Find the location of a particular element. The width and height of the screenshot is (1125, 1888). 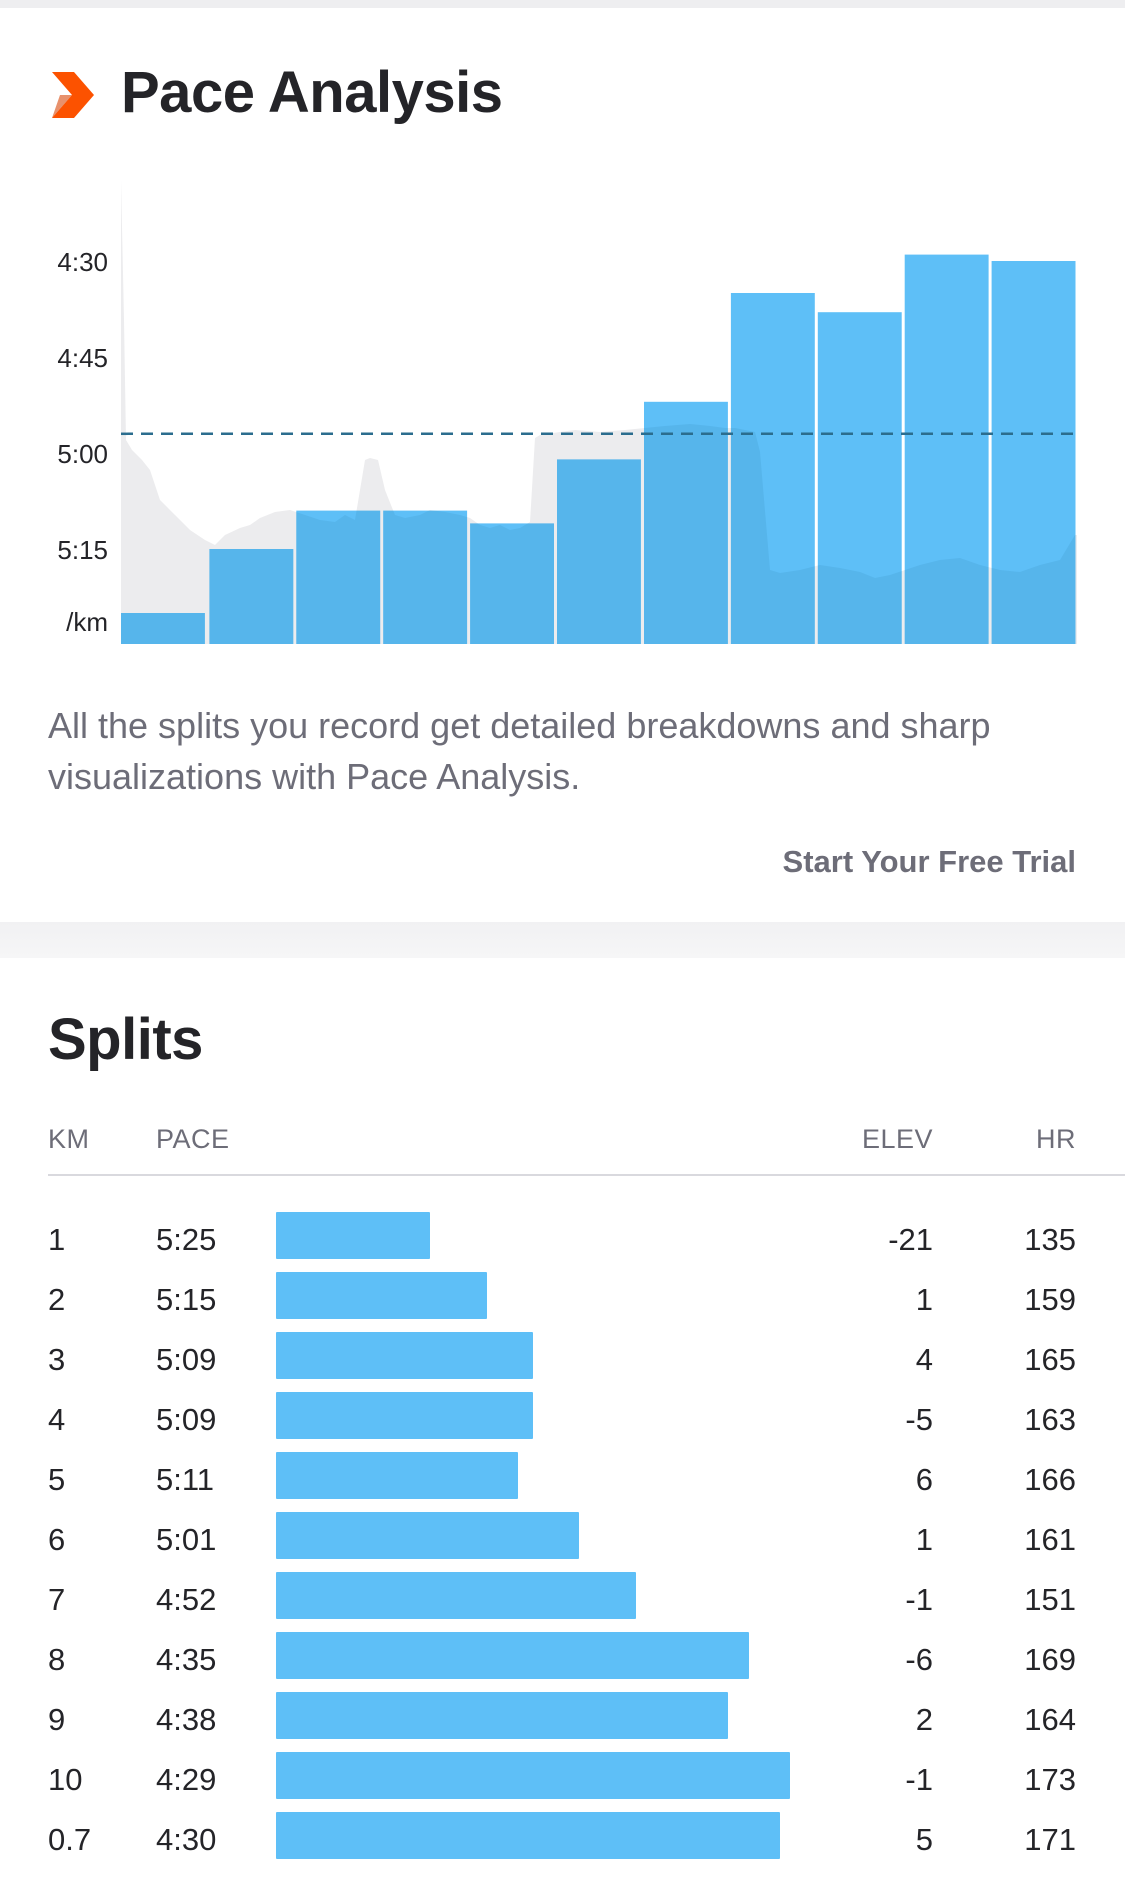

split-hr: 173 is located at coordinates (1050, 1779).